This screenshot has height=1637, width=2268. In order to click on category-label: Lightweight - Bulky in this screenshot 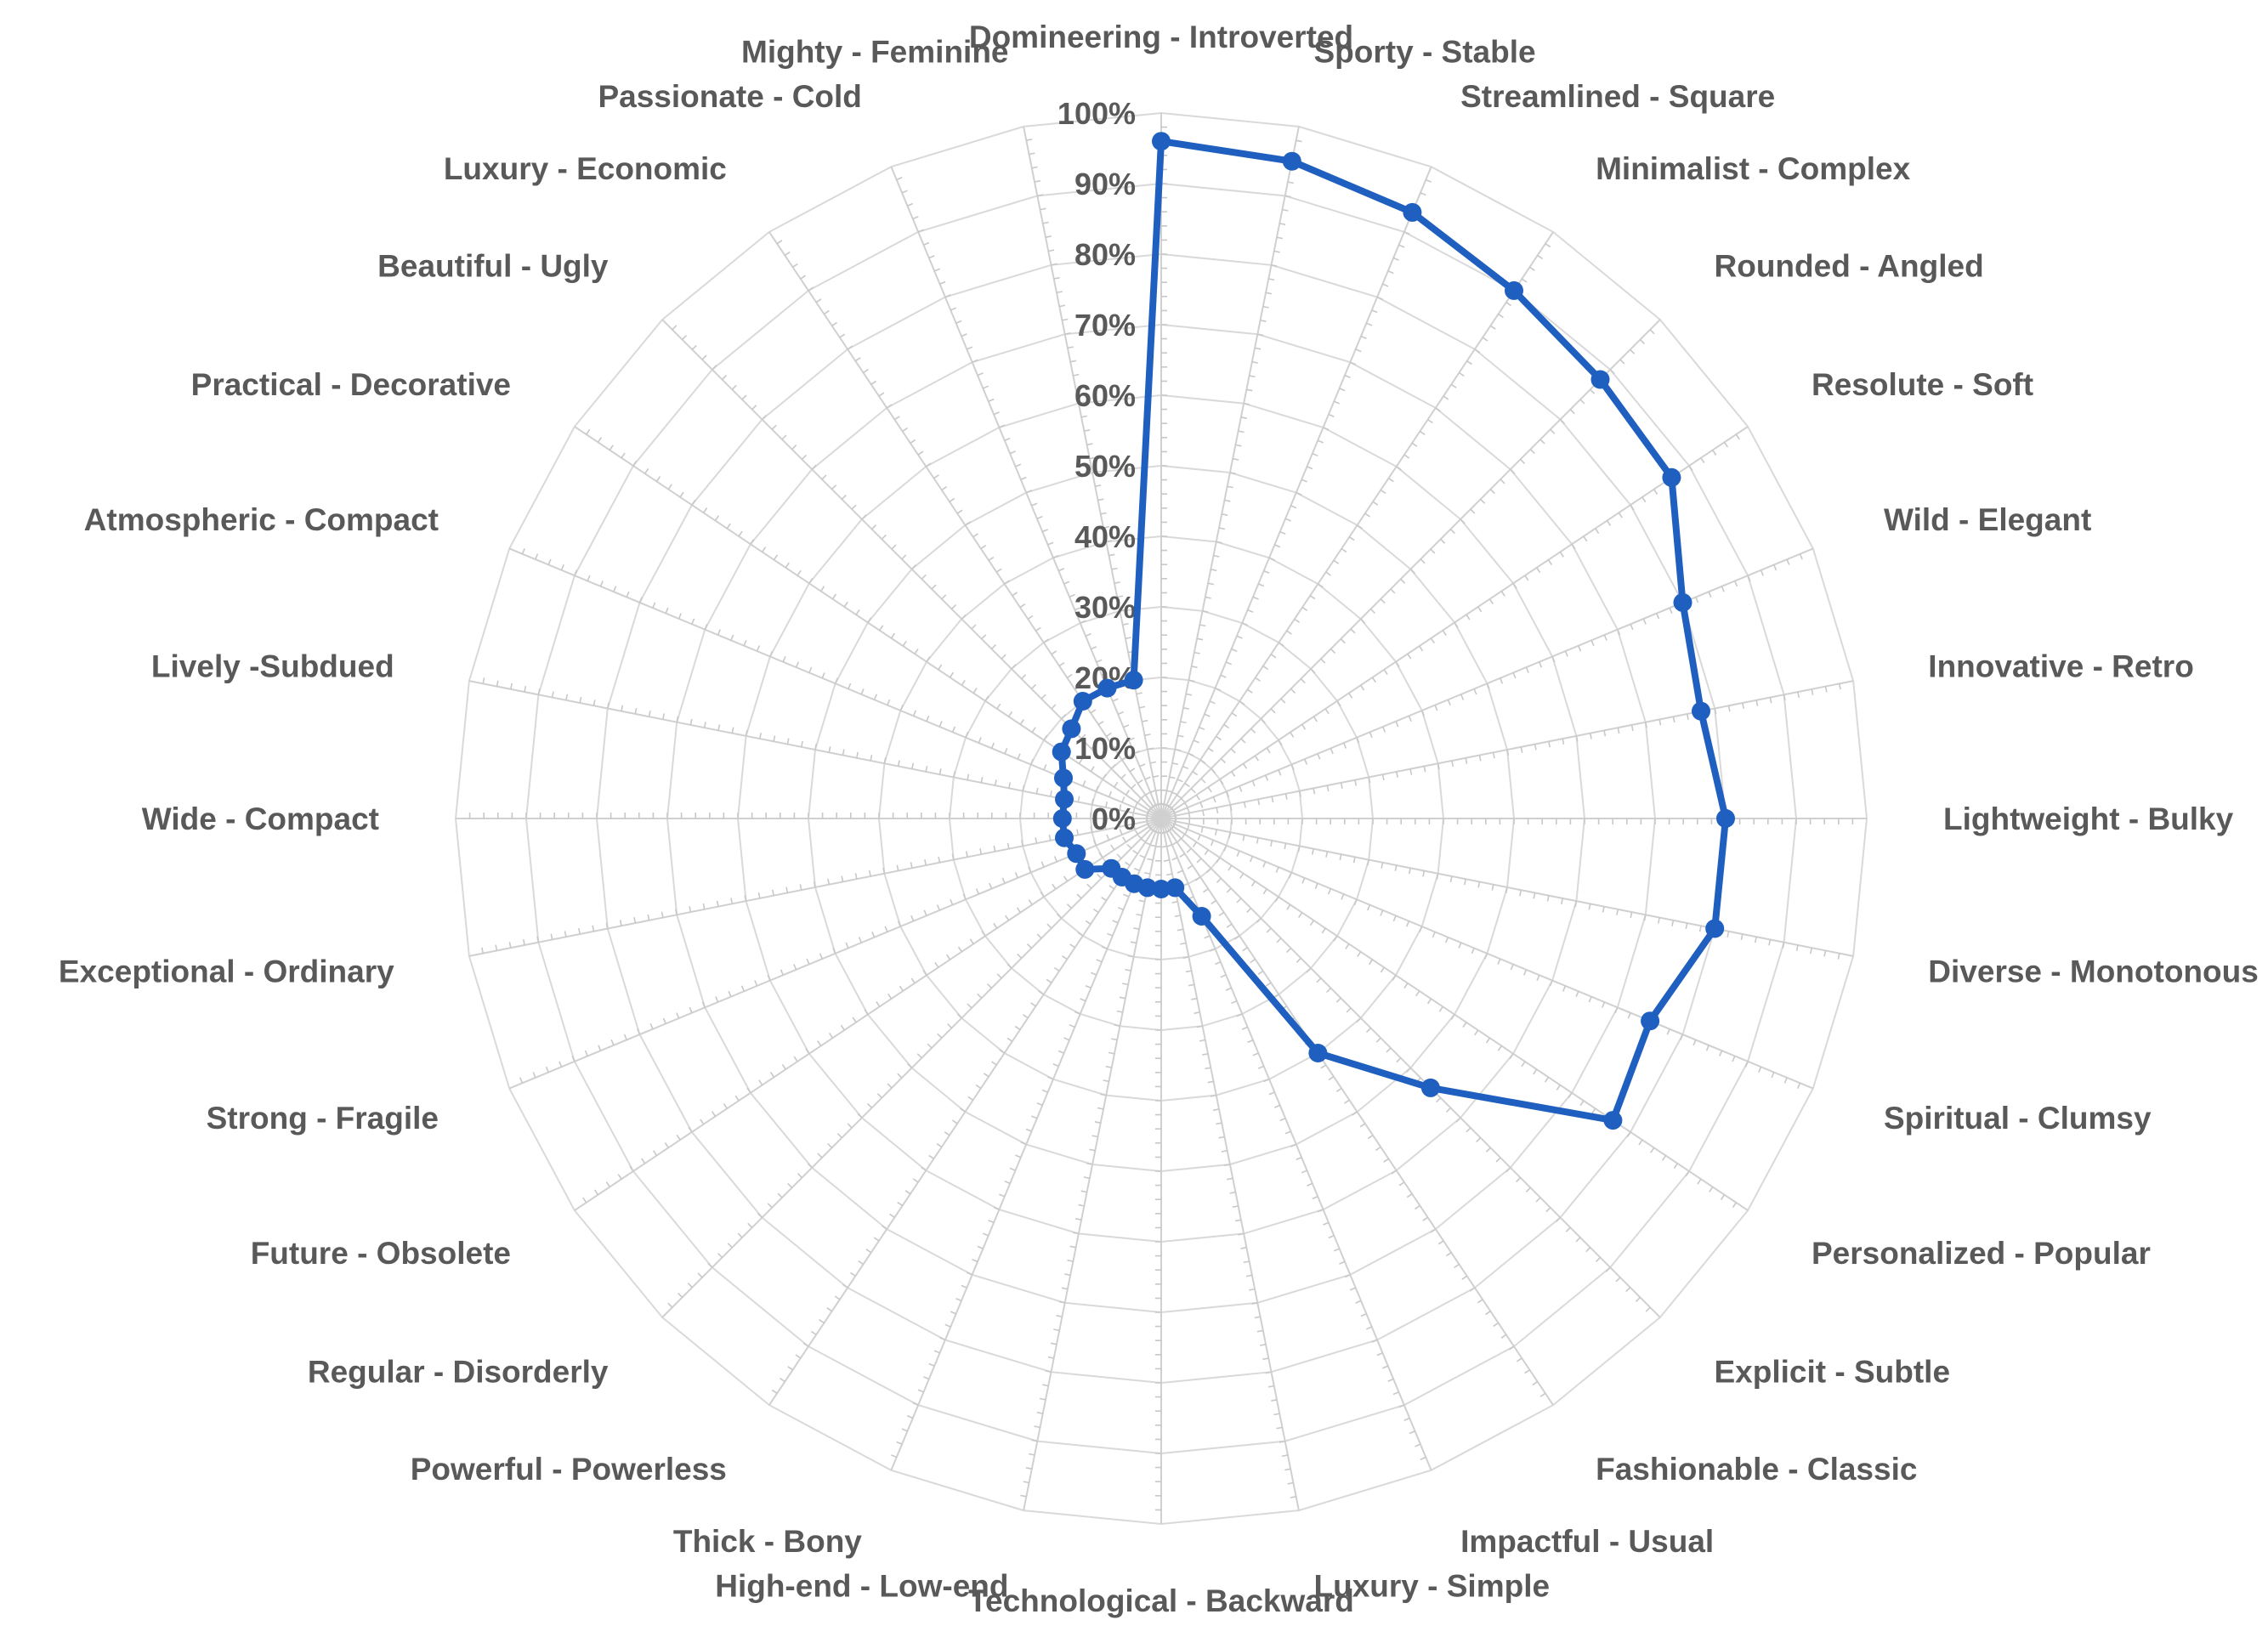, I will do `click(2088, 819)`.